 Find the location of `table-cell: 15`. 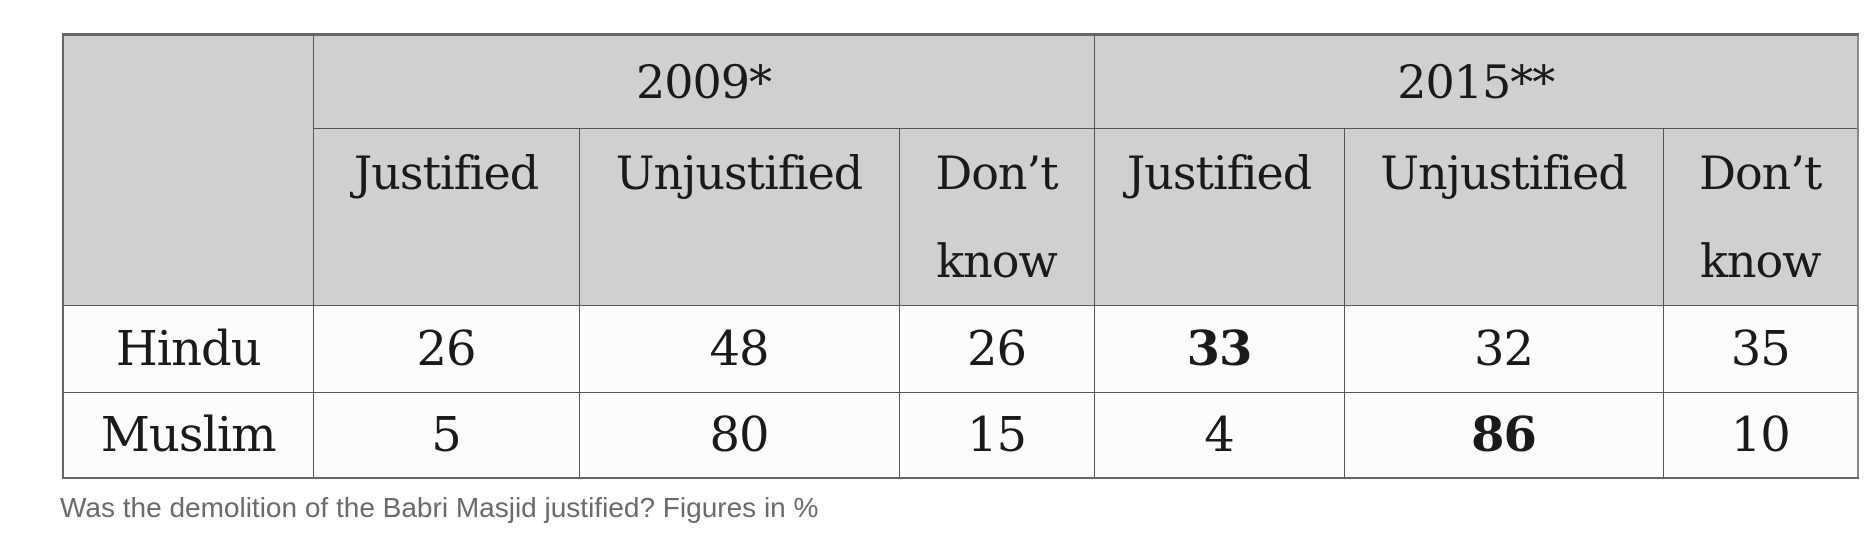

table-cell: 15 is located at coordinates (996, 435).